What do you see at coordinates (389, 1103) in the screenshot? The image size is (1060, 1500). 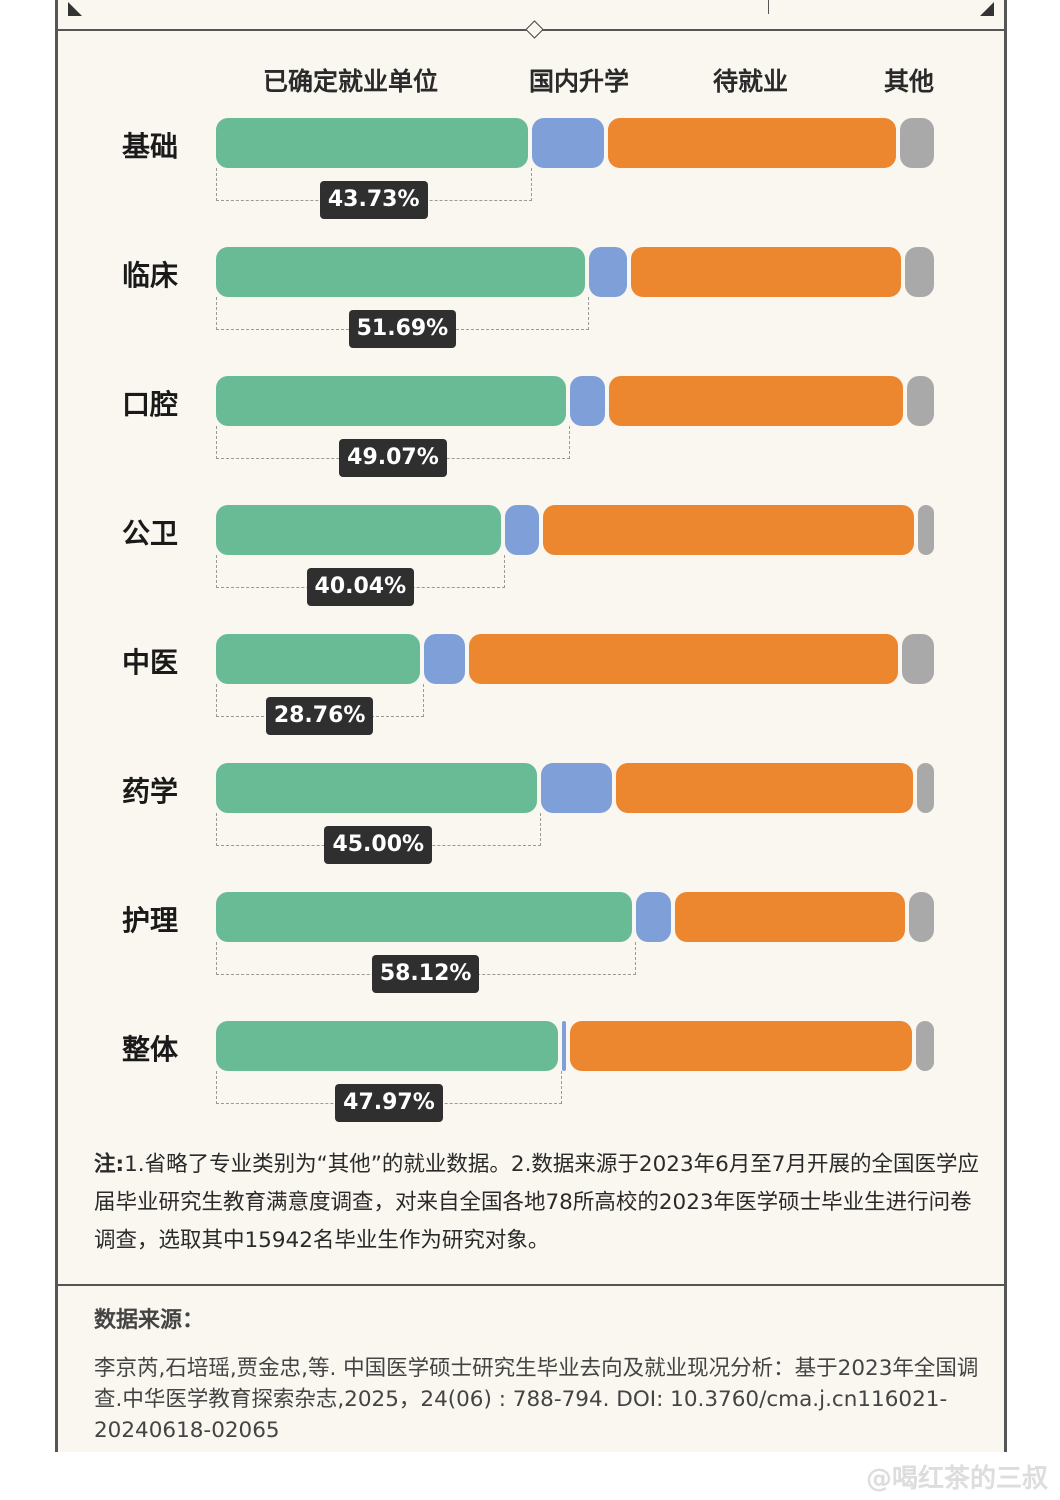 I see `data-label: 47.97%` at bounding box center [389, 1103].